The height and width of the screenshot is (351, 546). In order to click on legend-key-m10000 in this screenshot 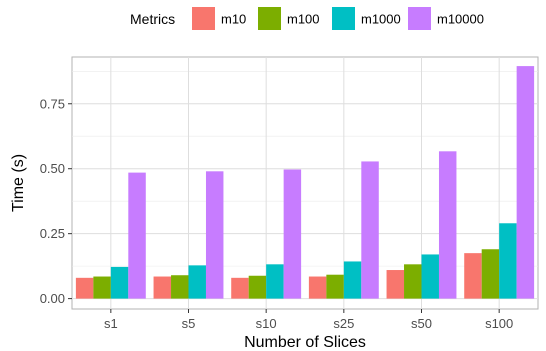, I will do `click(419, 18)`.